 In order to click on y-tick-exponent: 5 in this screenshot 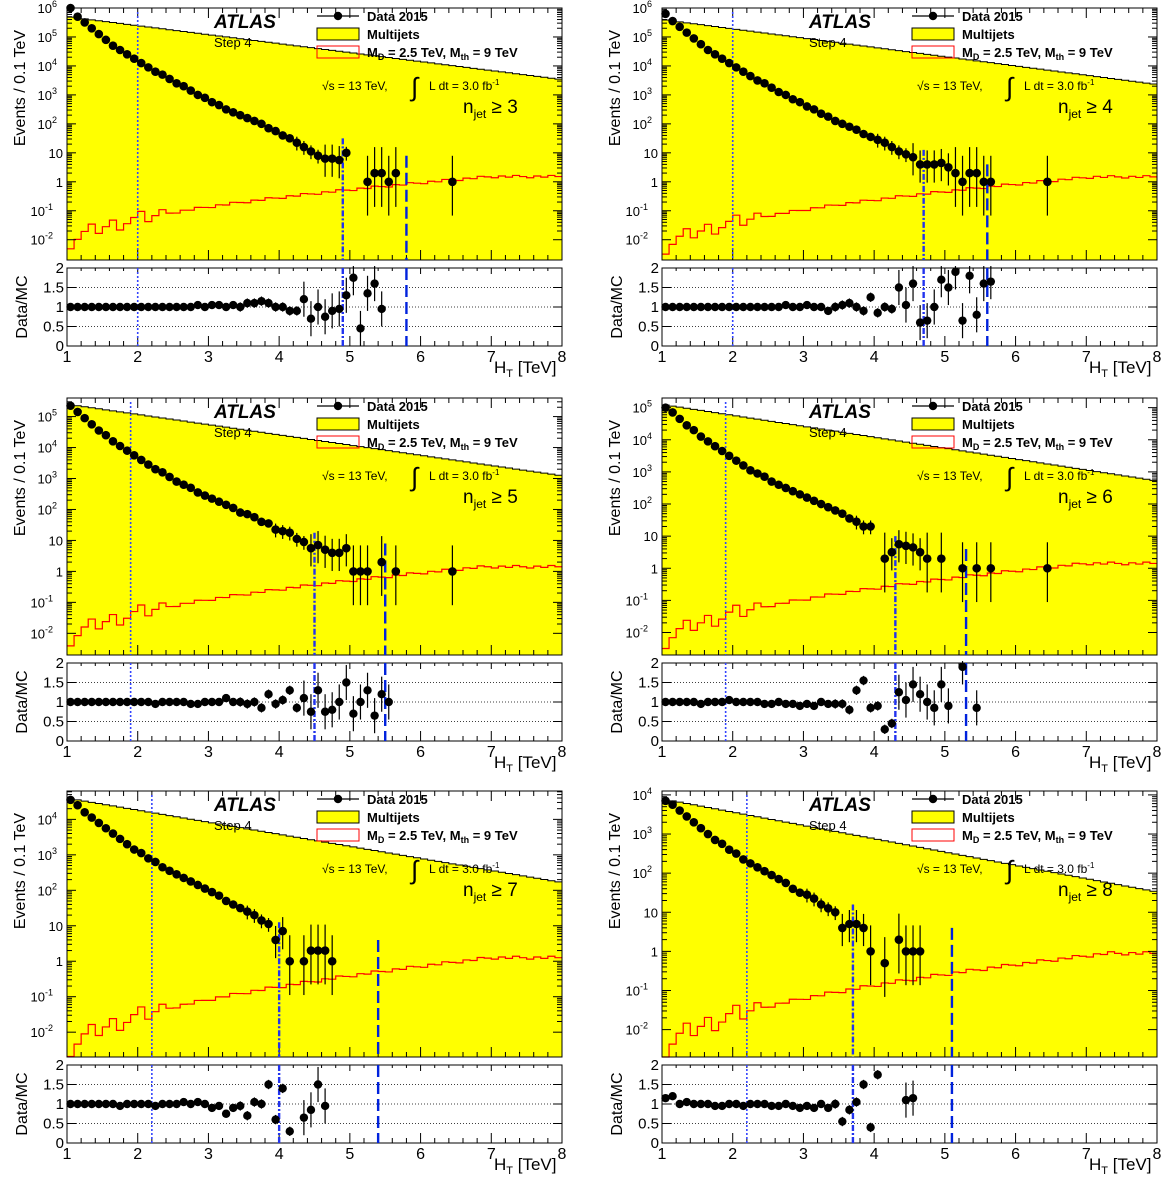, I will do `click(649, 33)`.